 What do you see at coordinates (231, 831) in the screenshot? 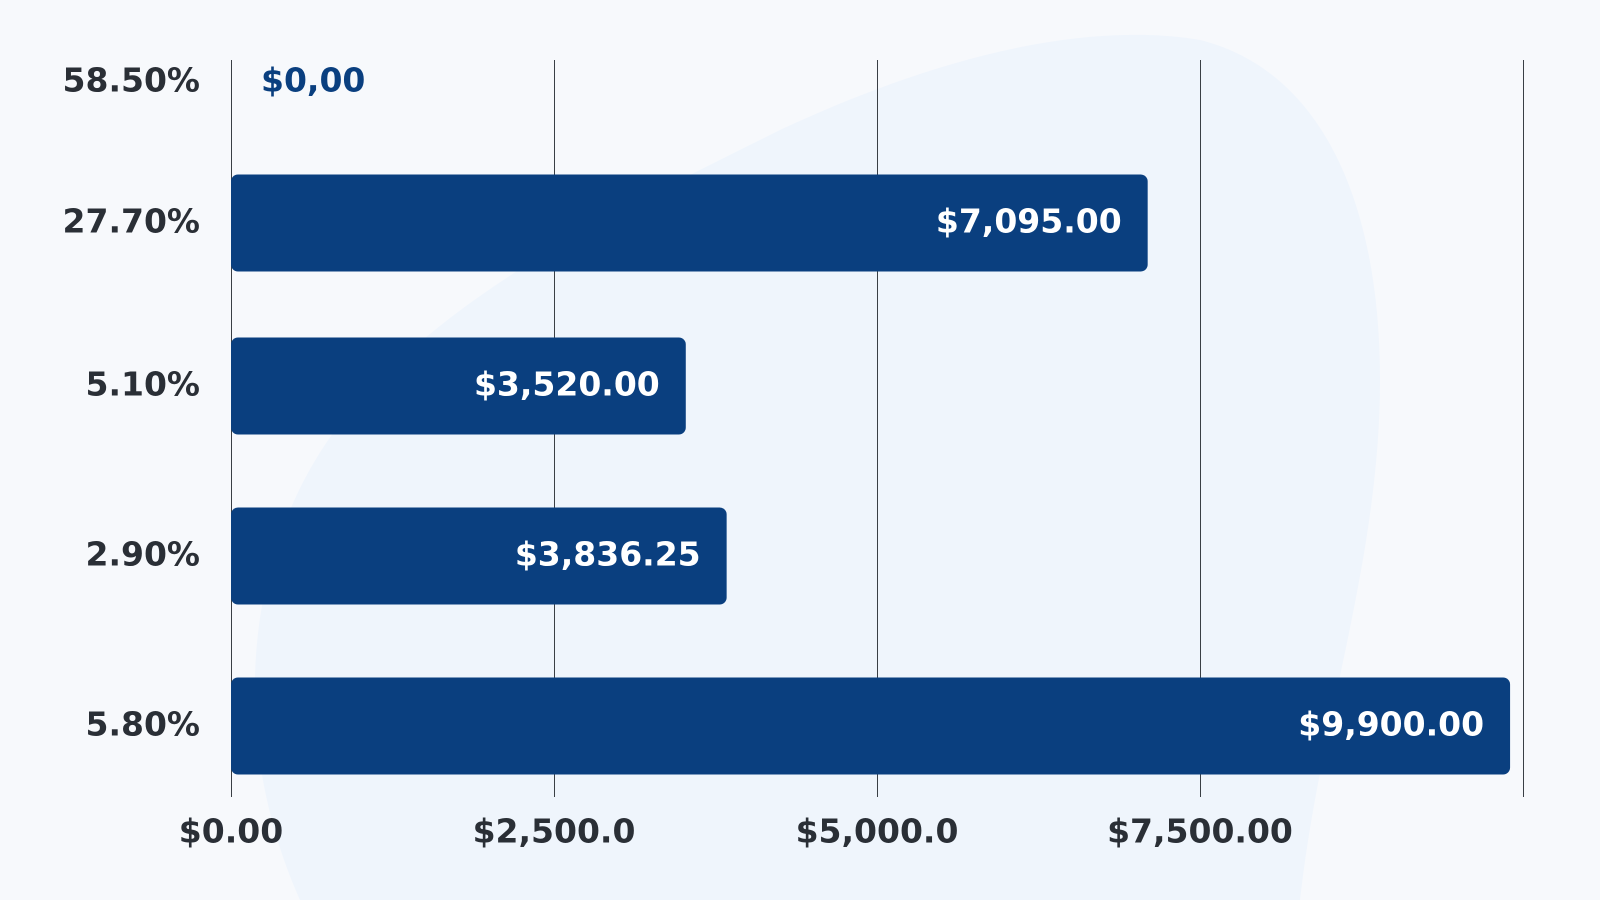
I see `x-tick-label: $0.00` at bounding box center [231, 831].